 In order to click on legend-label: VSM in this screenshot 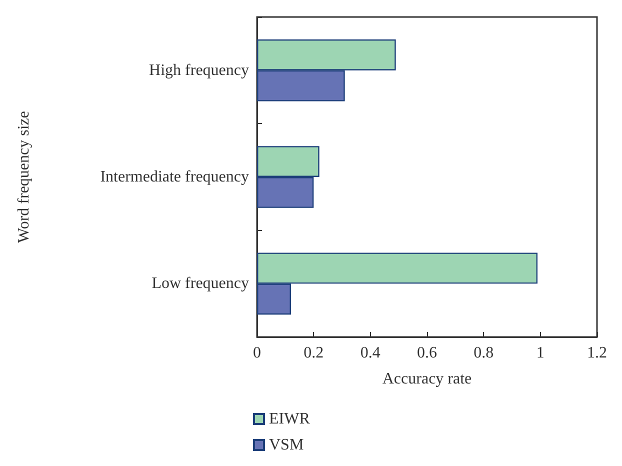, I will do `click(286, 445)`.